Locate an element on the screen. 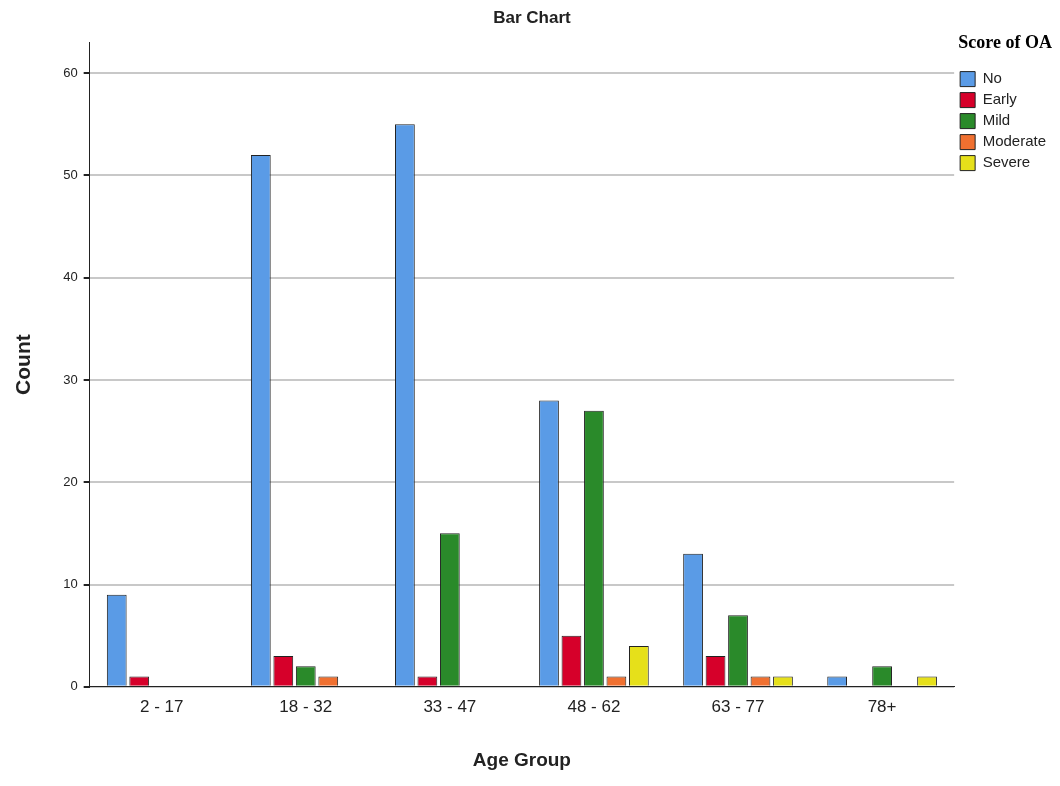 This screenshot has width=1060, height=786. legend-label: No is located at coordinates (992, 78).